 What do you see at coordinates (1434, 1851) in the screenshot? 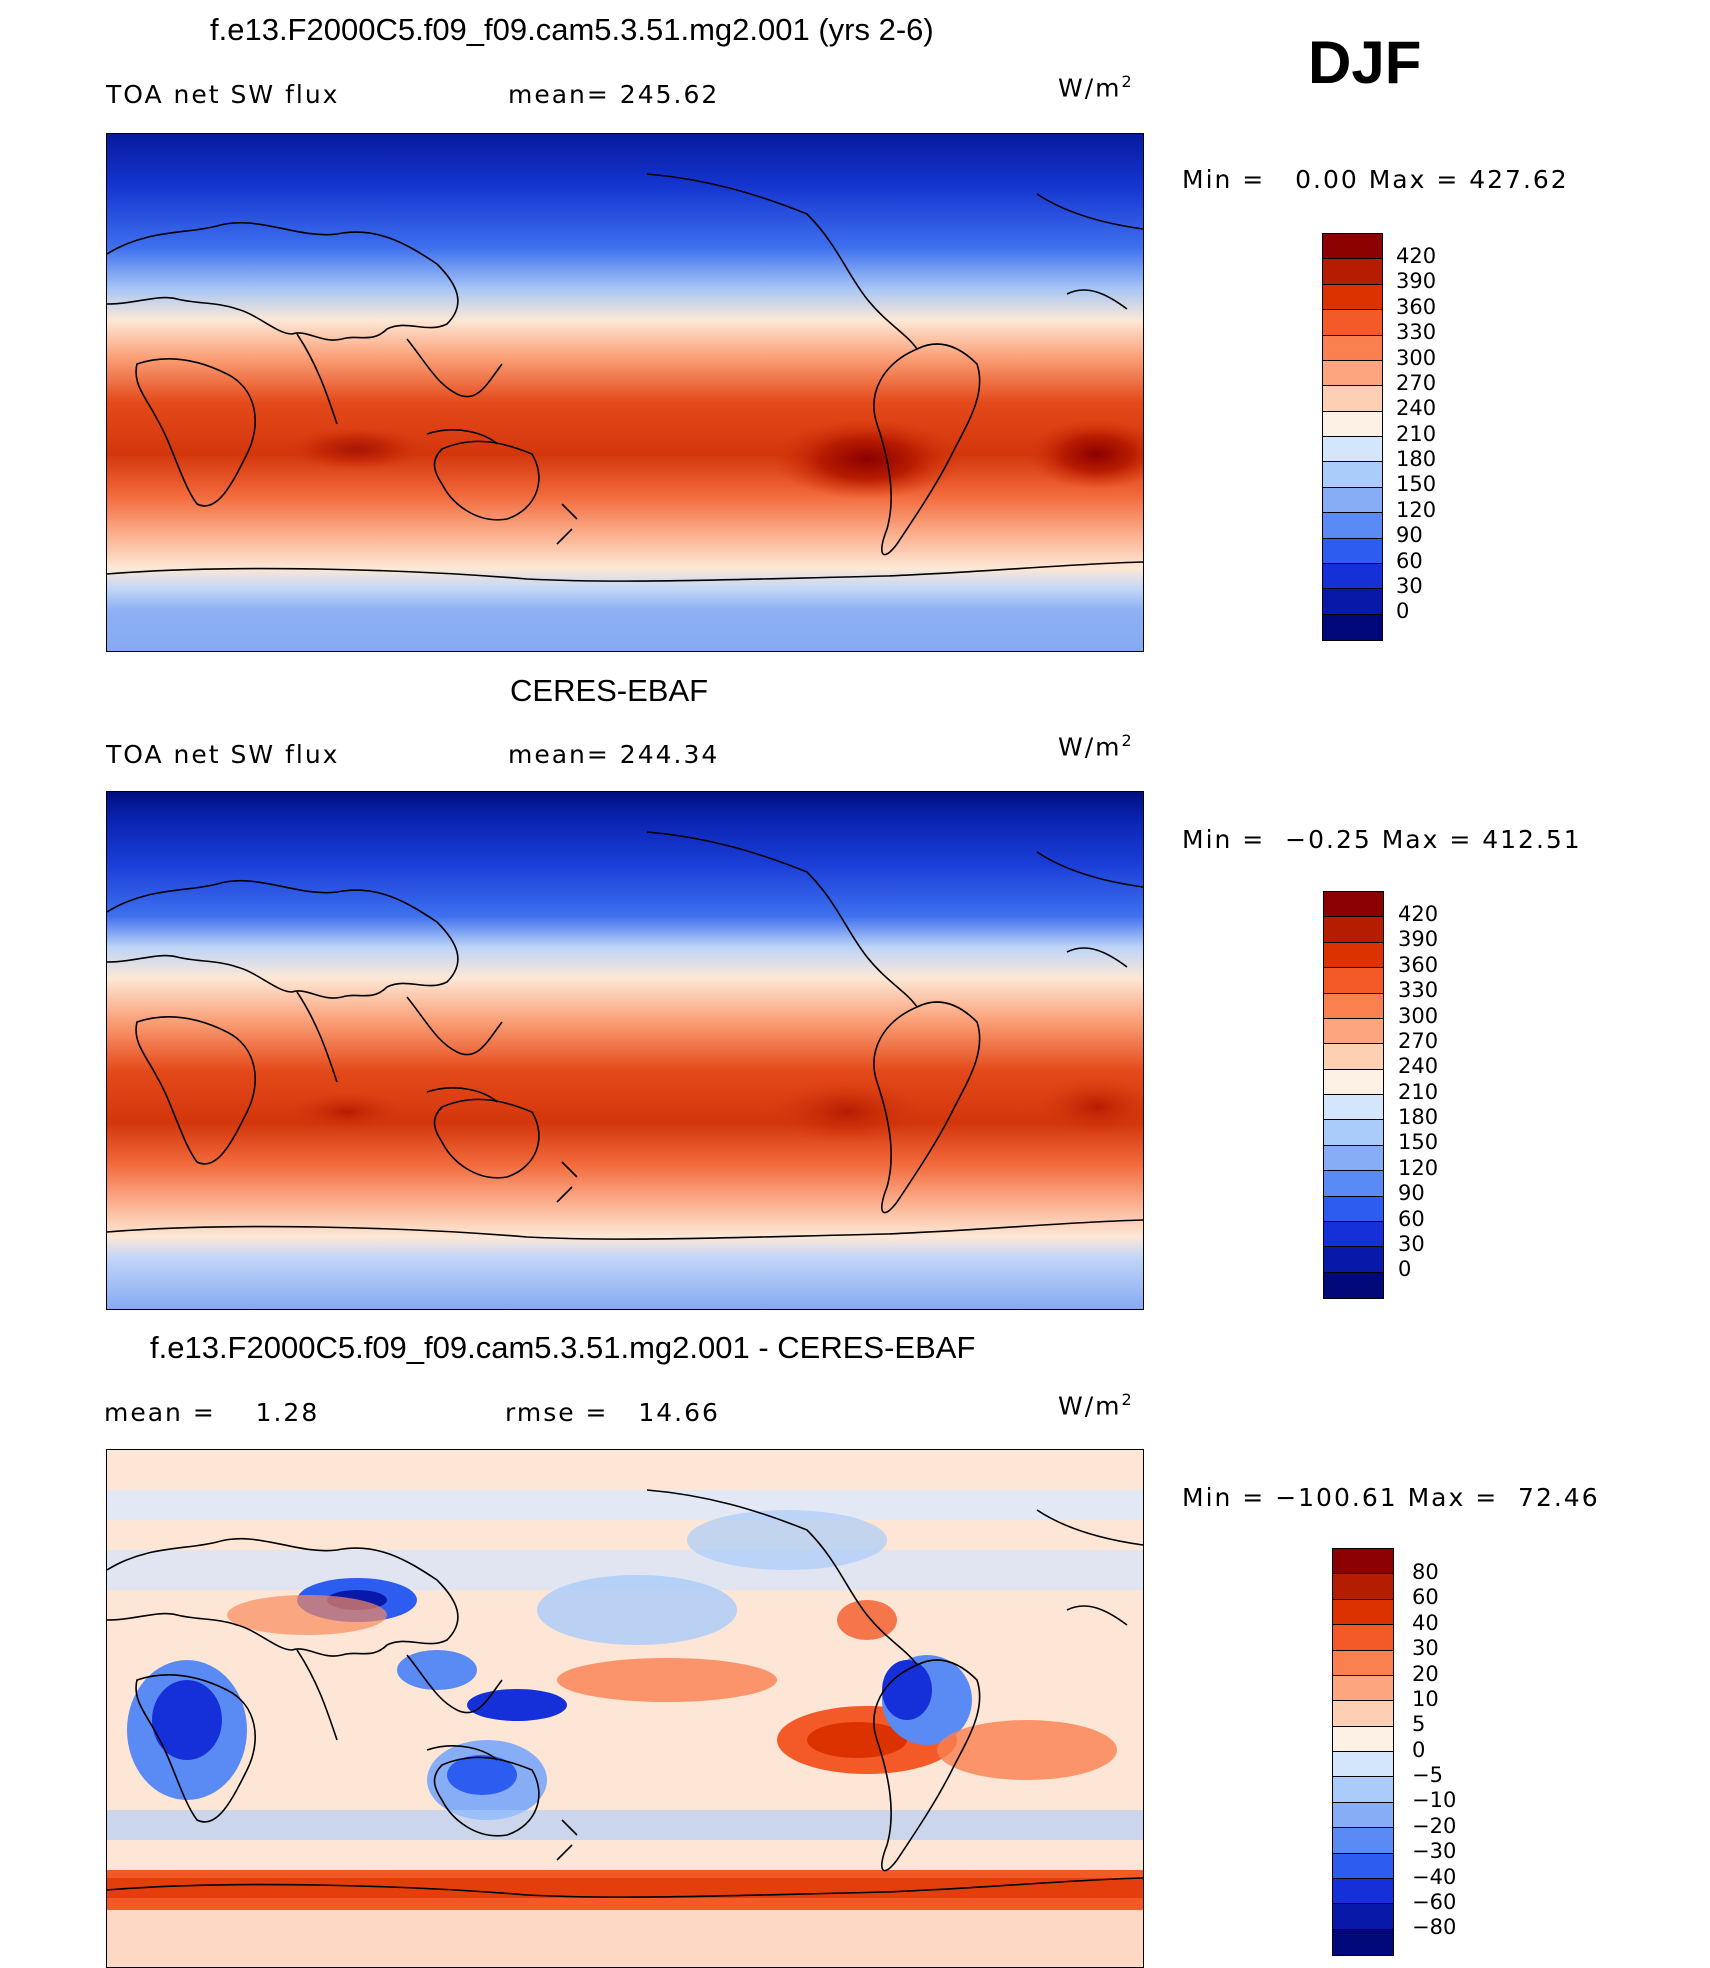
I see `colorbar-tick-label: −30` at bounding box center [1434, 1851].